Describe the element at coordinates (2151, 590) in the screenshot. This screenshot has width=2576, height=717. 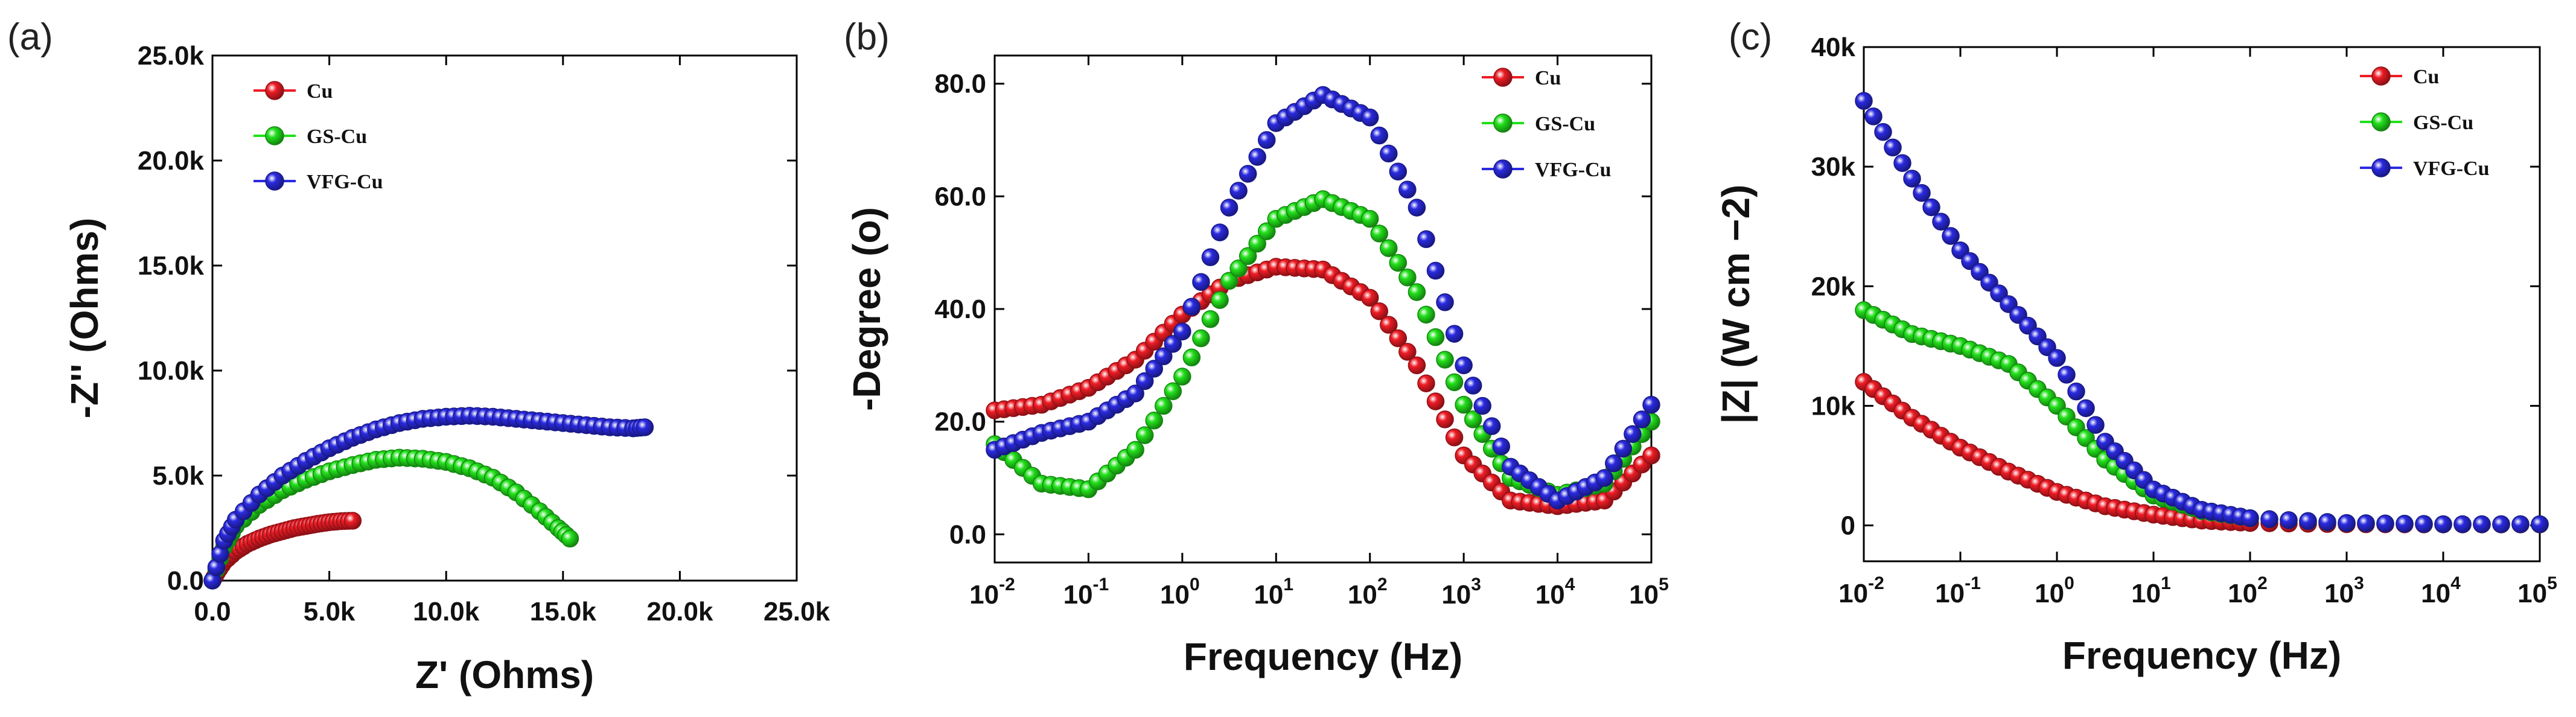
I see `x-tick-label: 10¹` at that location.